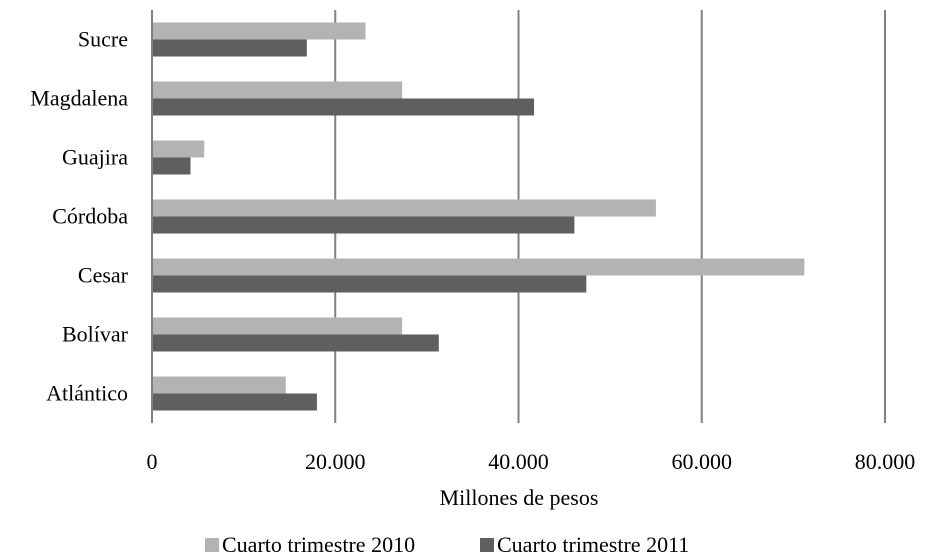 The height and width of the screenshot is (556, 925). I want to click on x-tick-labels: 0 20.000 40.000 60.000 80.000, so click(531, 461).